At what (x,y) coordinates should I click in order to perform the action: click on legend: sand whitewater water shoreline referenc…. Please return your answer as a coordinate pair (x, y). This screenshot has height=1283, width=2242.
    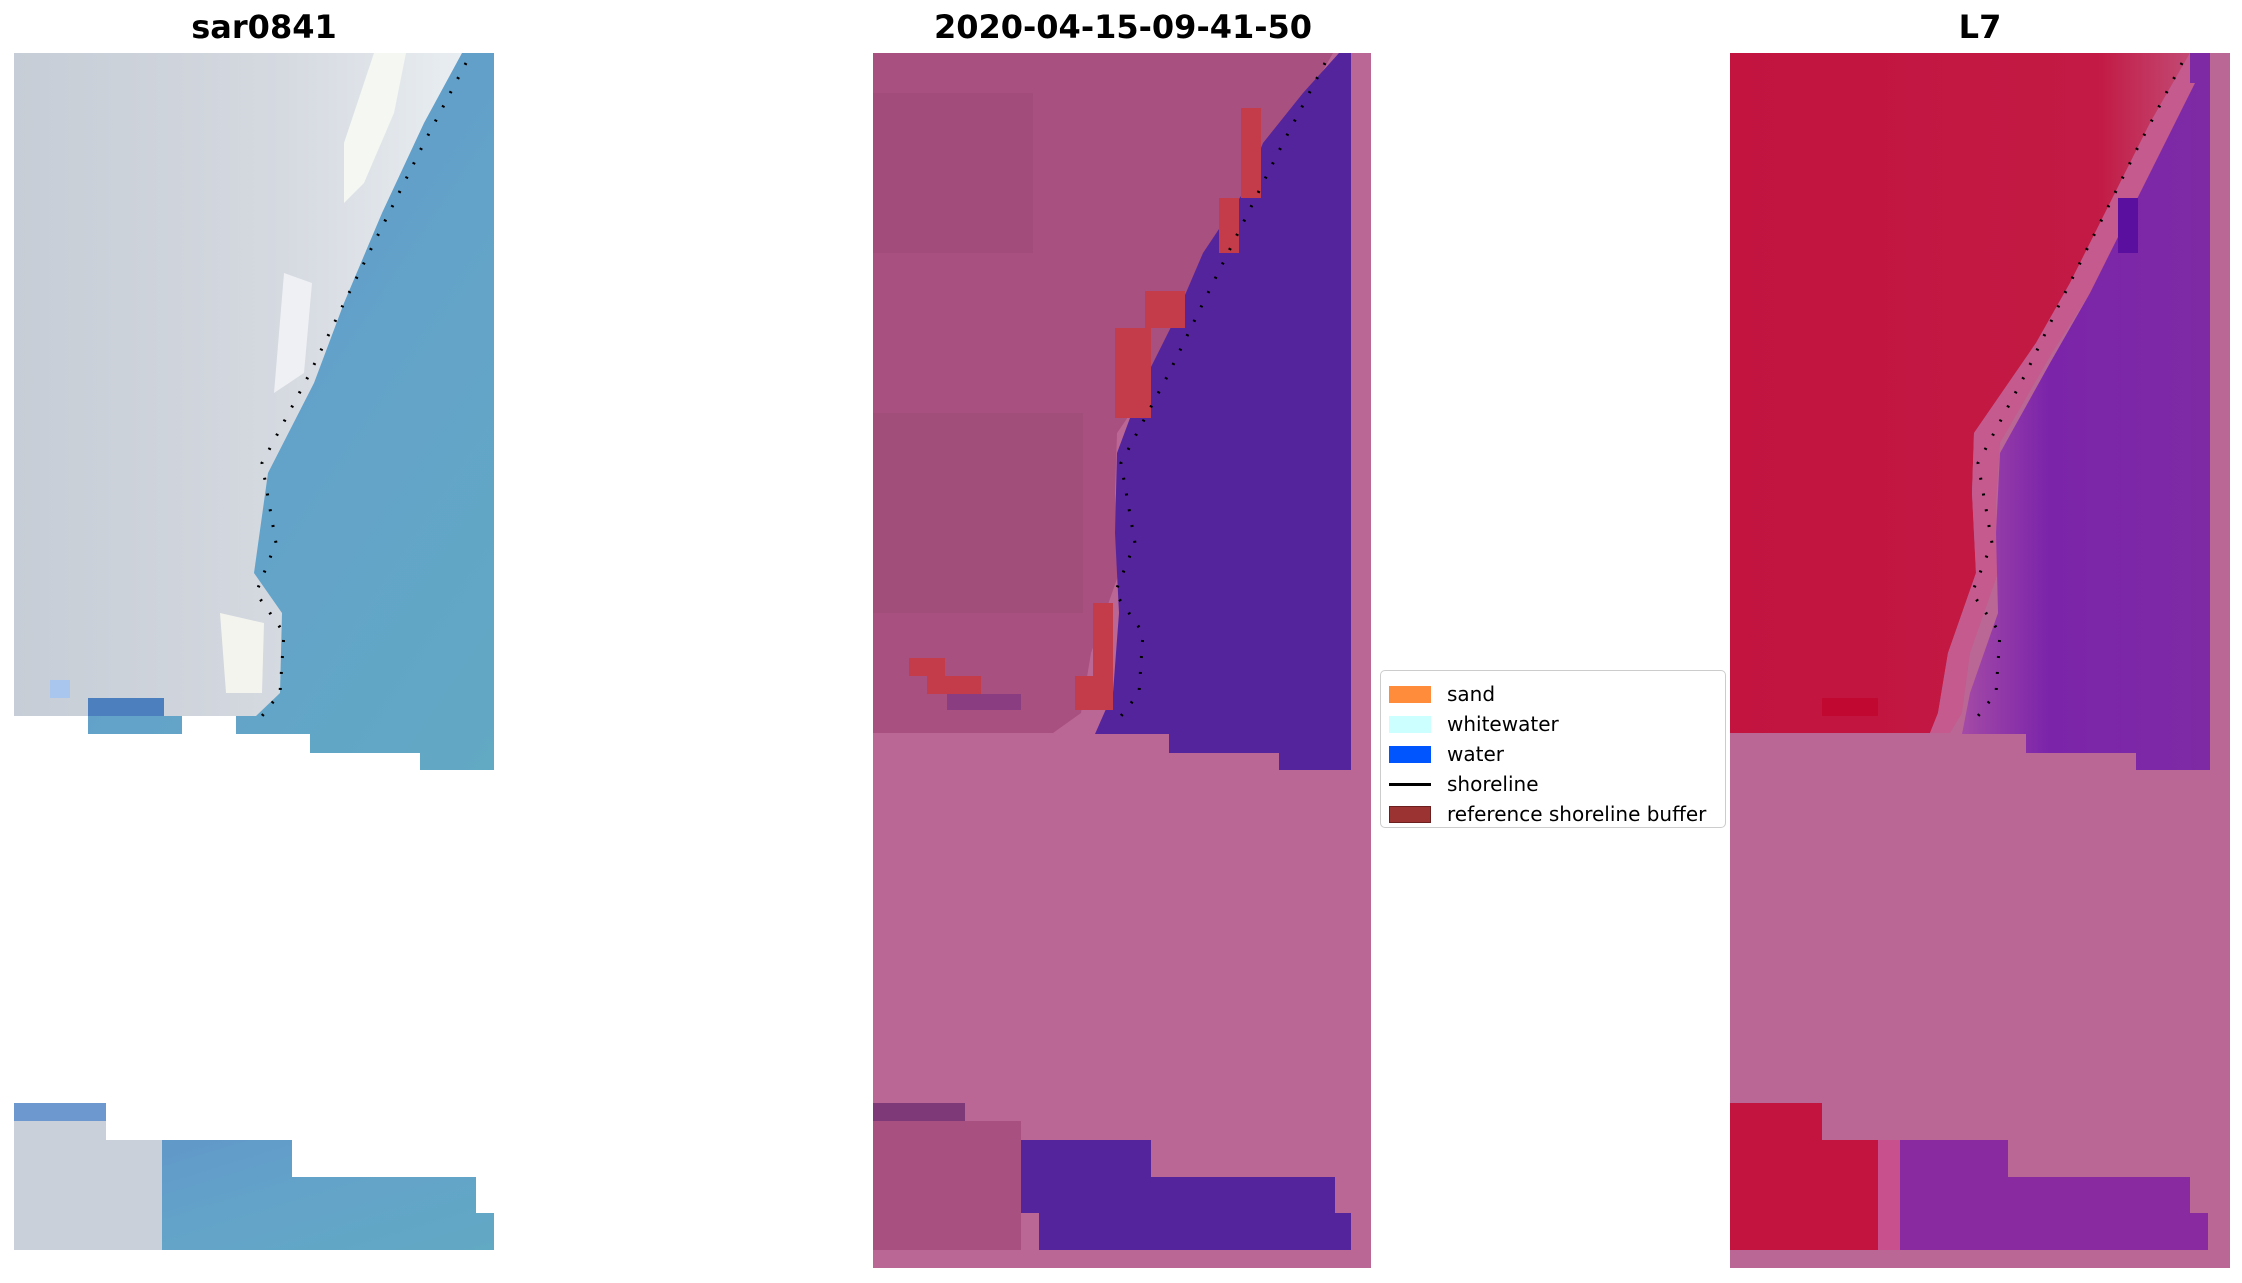
    Looking at the image, I should click on (1553, 749).